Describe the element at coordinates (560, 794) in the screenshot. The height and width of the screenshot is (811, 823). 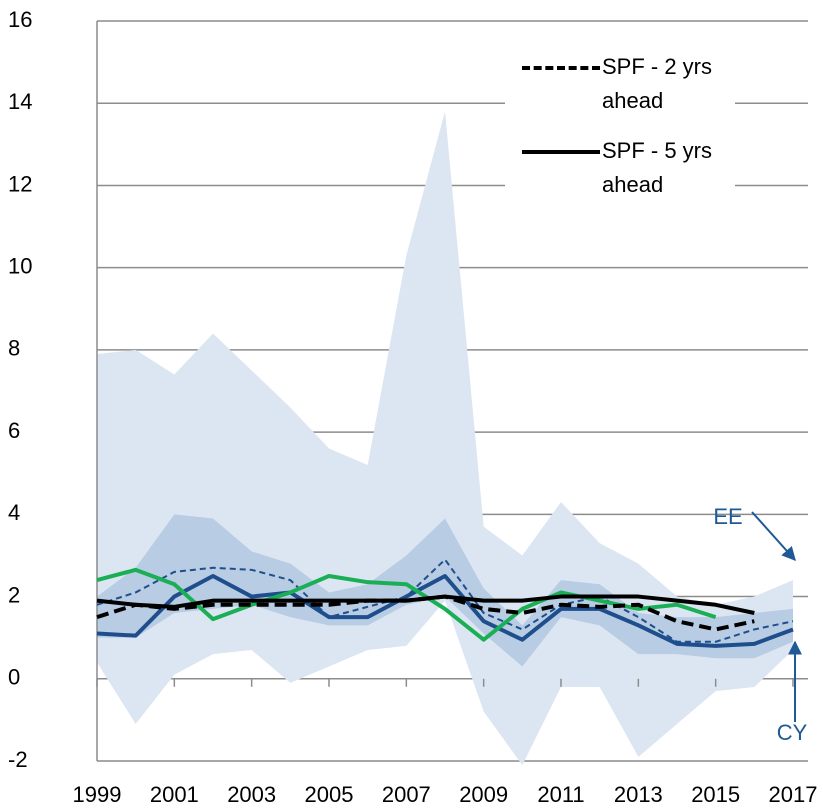
I see `x-tick-label: 2011` at that location.